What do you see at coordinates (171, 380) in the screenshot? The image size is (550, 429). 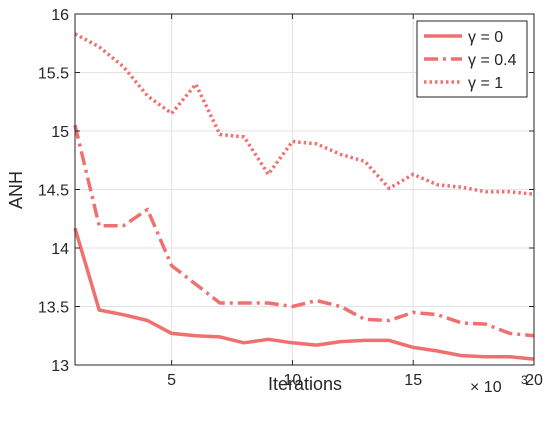 I see `x-tick-label: 5` at bounding box center [171, 380].